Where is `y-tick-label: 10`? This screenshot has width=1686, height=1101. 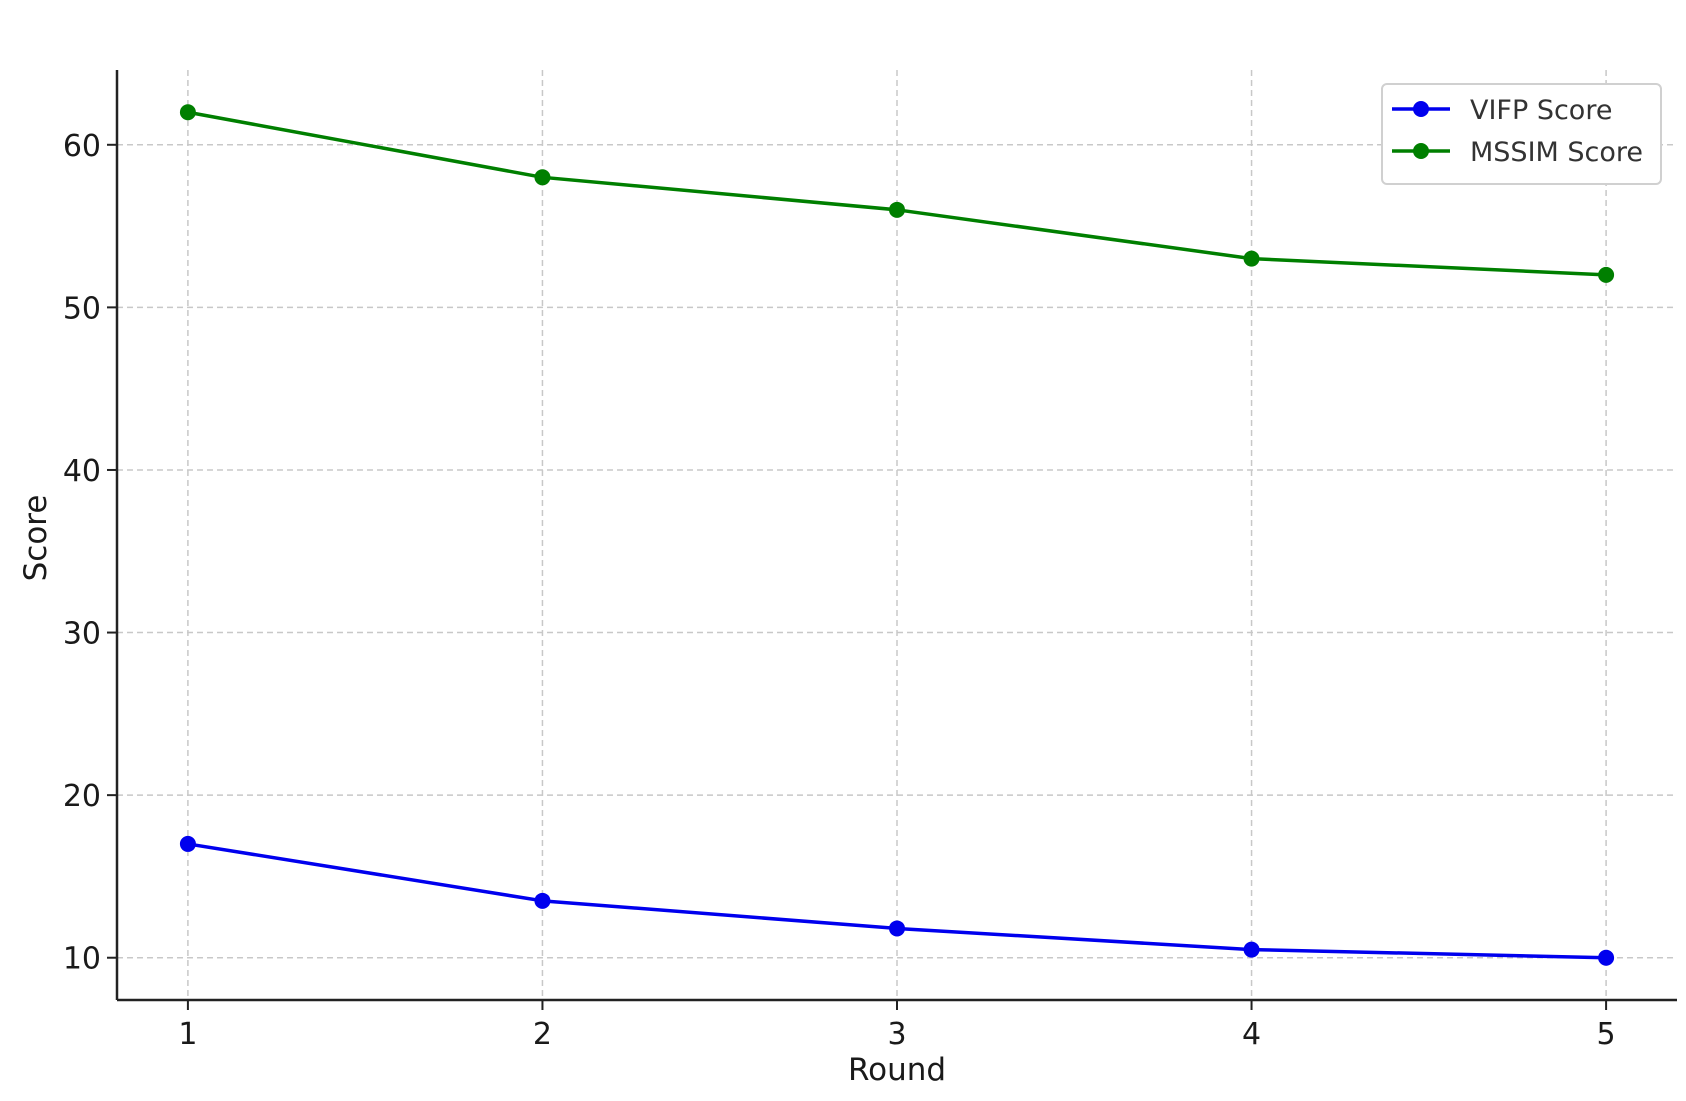
y-tick-label: 10 is located at coordinates (82, 959).